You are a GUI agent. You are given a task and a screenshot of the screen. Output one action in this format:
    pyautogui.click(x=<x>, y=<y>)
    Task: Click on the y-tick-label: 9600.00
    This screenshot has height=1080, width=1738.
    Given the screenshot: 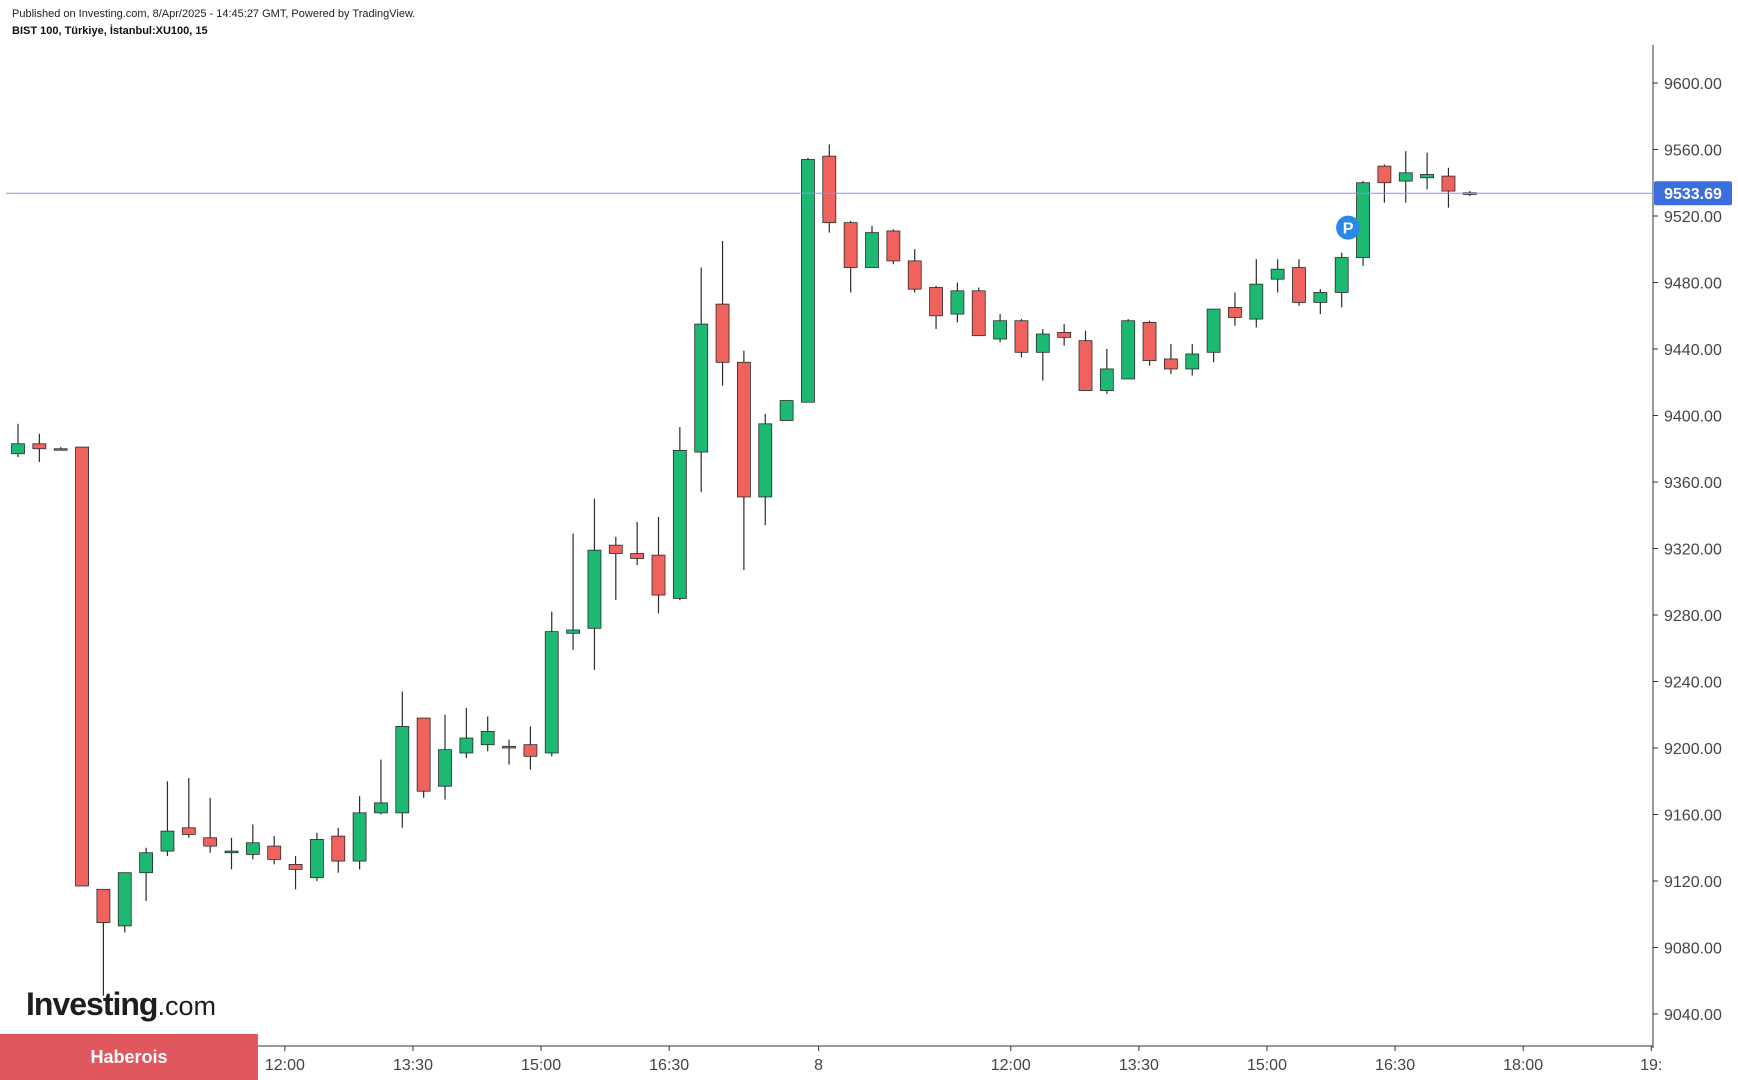 What is the action you would take?
    pyautogui.click(x=1693, y=84)
    